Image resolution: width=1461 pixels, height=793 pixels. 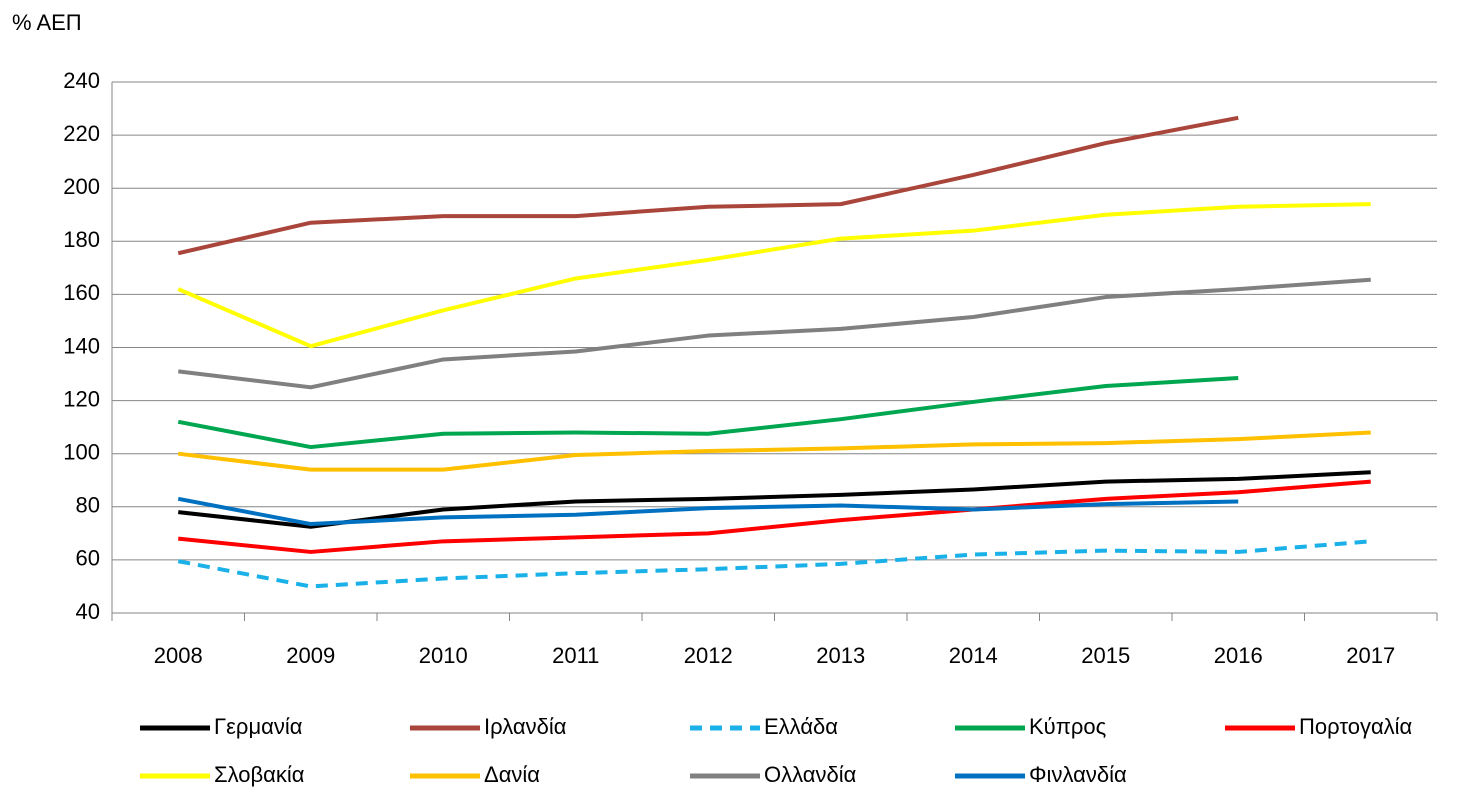 What do you see at coordinates (1067, 726) in the screenshot?
I see `legend-label: Κύπρος` at bounding box center [1067, 726].